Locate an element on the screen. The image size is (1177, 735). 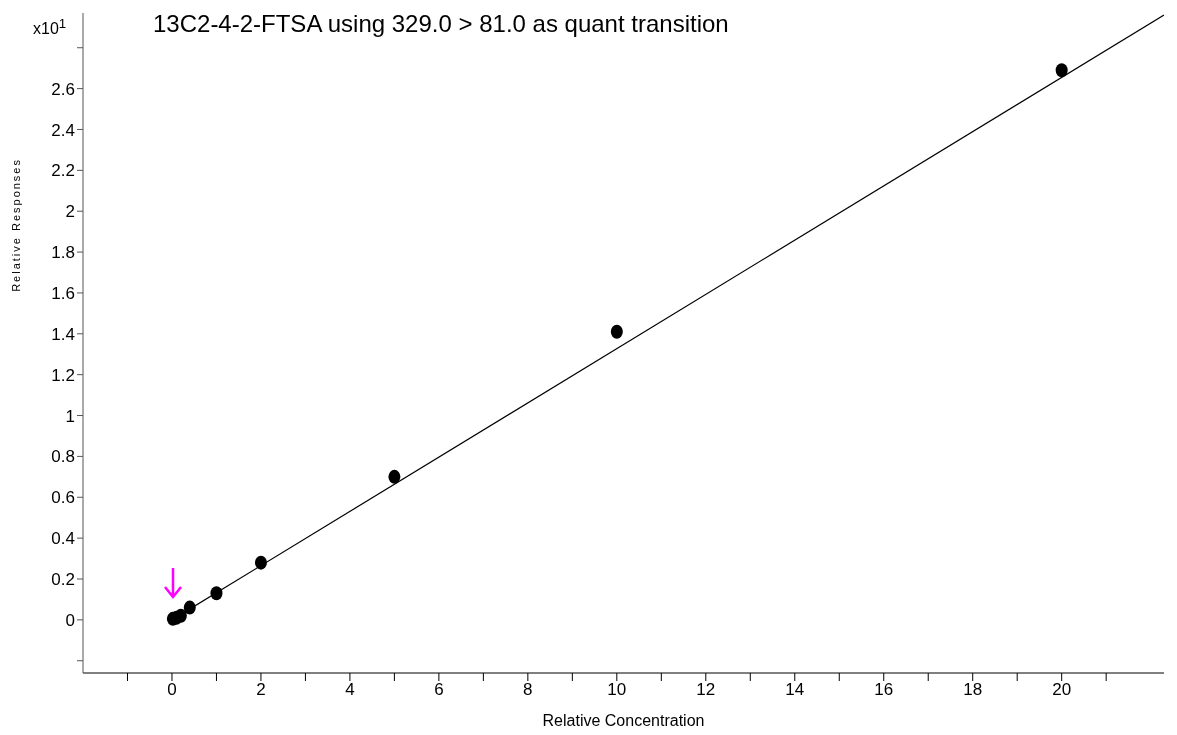
y-tick-label: 0.8 is located at coordinates (63, 457).